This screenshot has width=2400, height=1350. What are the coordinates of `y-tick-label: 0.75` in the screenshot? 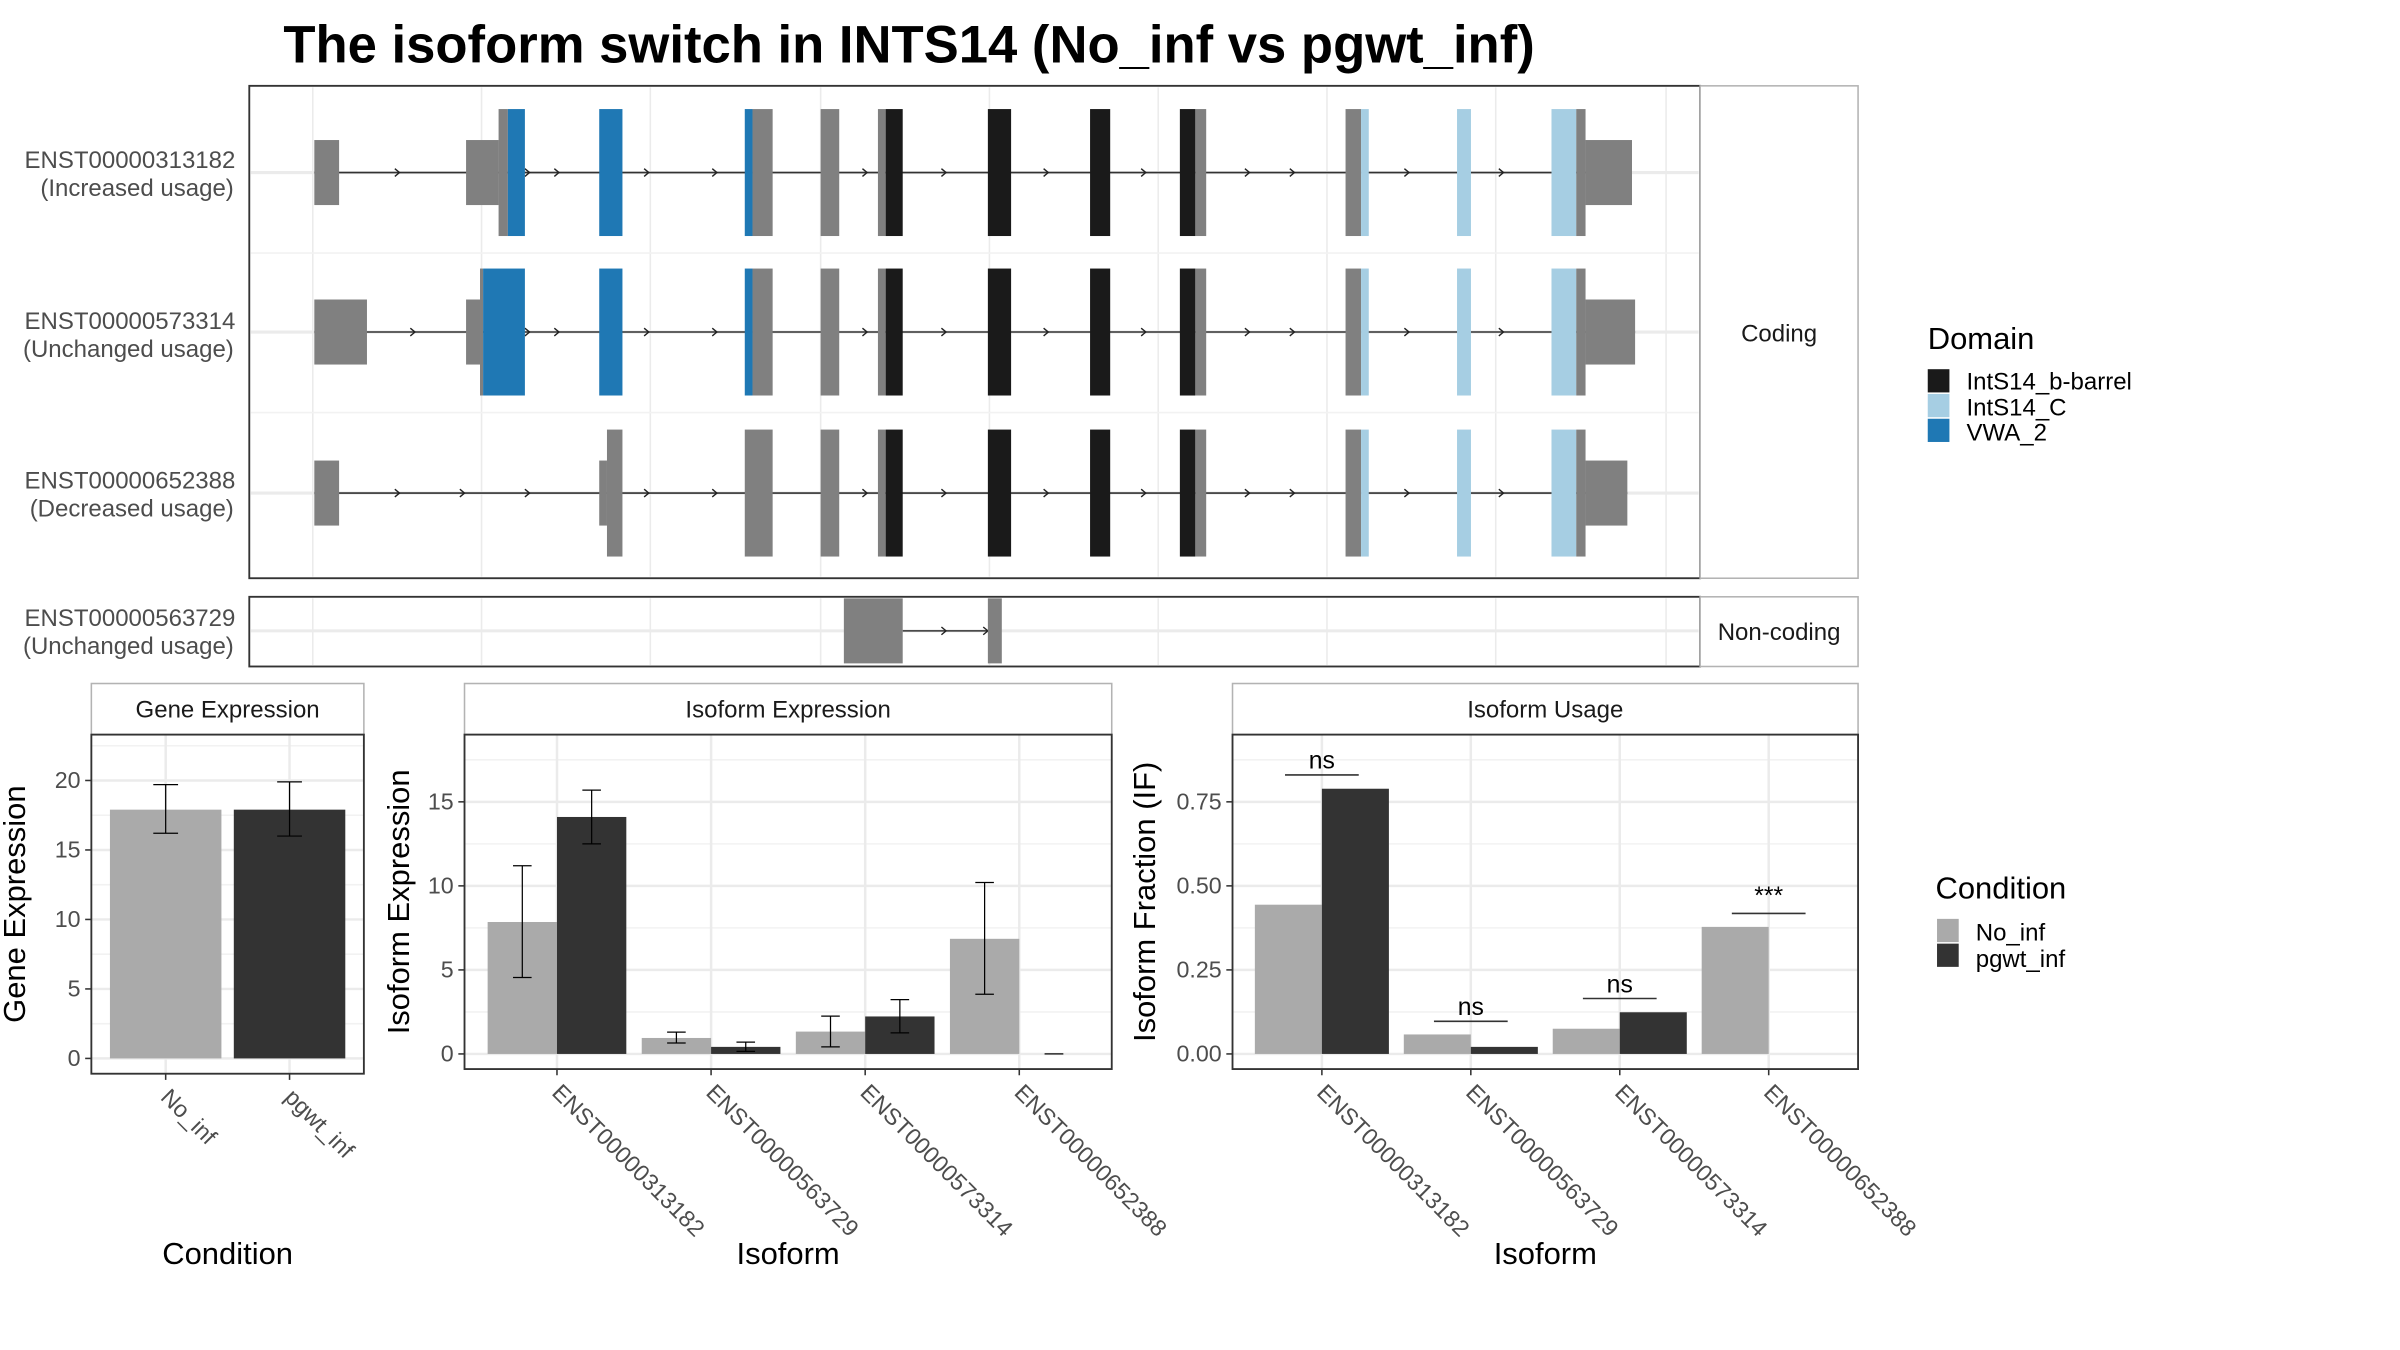 It's located at (1198, 802).